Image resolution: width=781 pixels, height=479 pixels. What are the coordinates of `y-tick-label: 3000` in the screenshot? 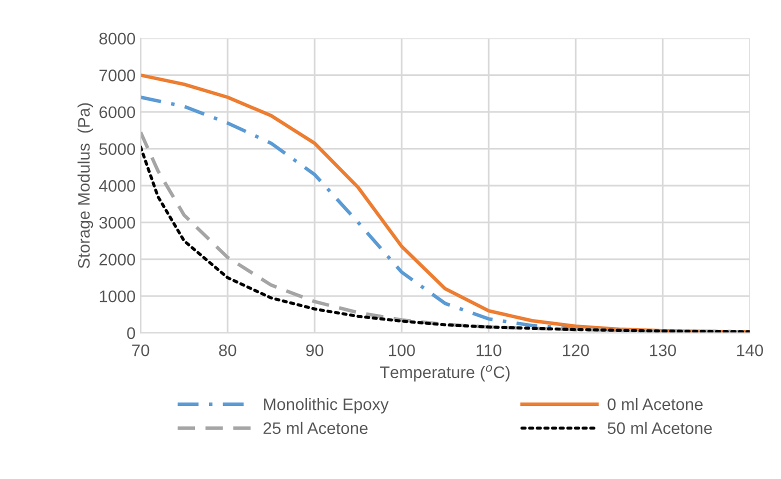 It's located at (117, 222).